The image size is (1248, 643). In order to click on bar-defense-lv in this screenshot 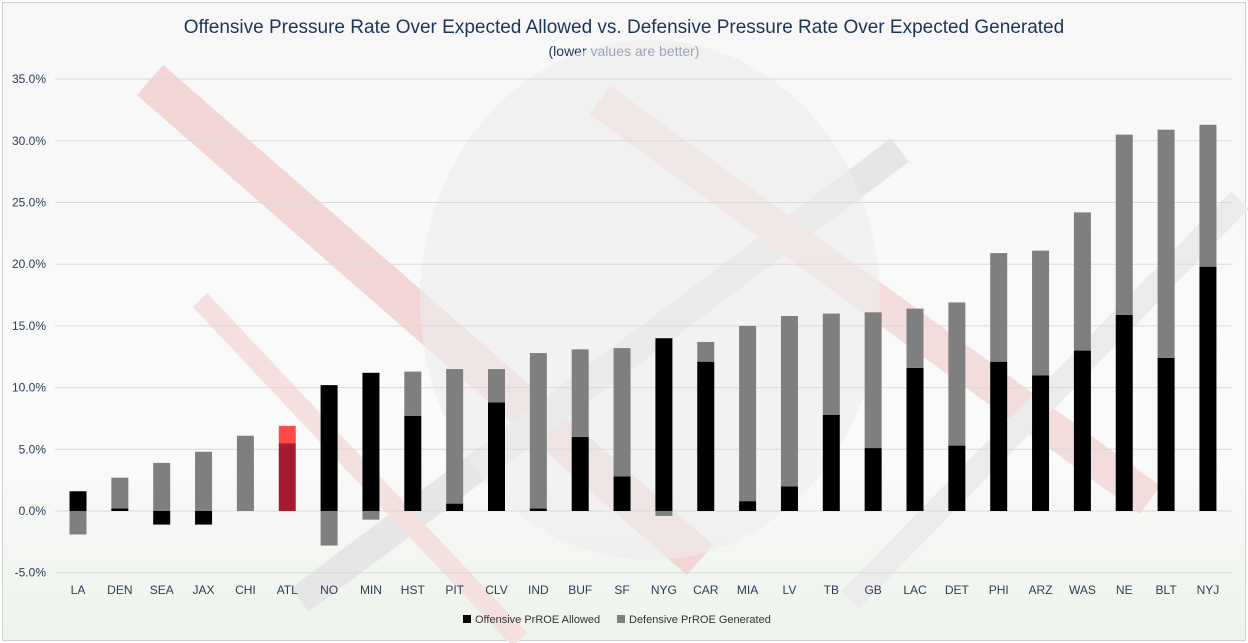, I will do `click(789, 401)`.